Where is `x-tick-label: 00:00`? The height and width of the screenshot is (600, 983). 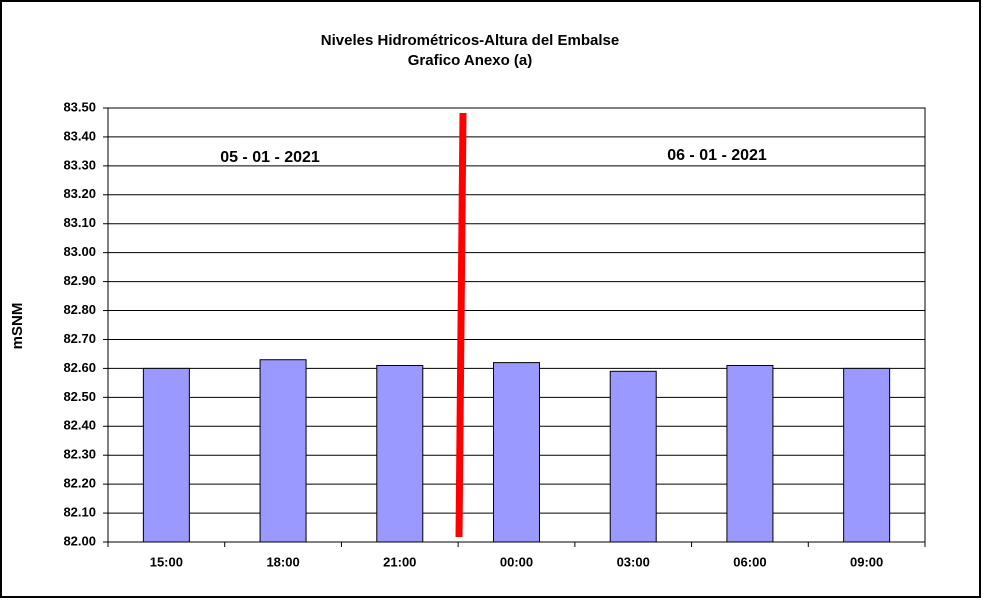 x-tick-label: 00:00 is located at coordinates (516, 561).